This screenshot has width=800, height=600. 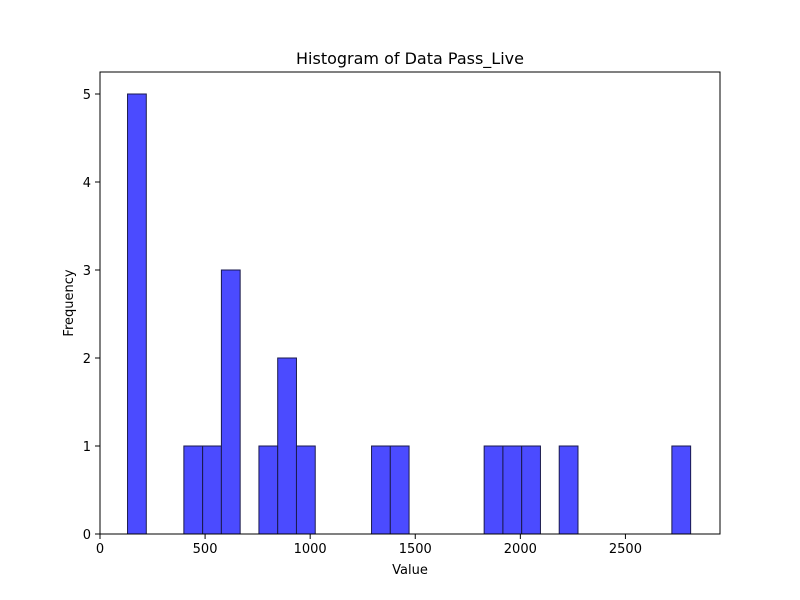 What do you see at coordinates (520, 549) in the screenshot?
I see `x-tick-label-4: 2000` at bounding box center [520, 549].